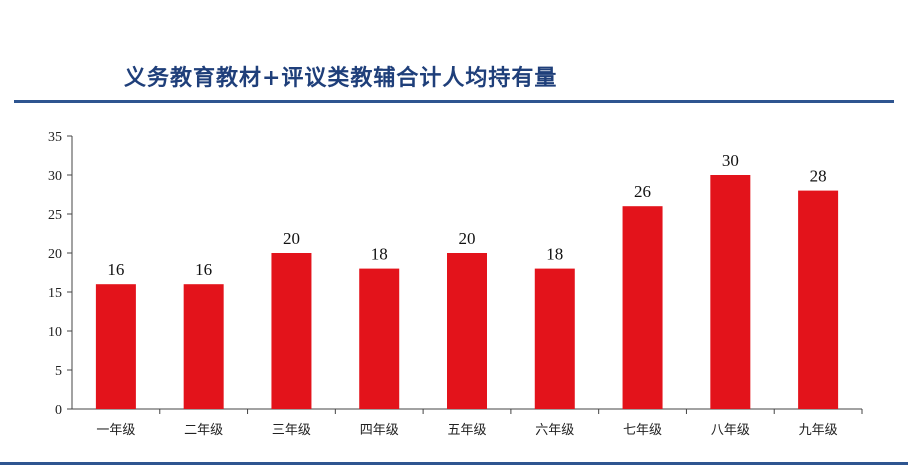 Image resolution: width=908 pixels, height=472 pixels. I want to click on x-tick-label: 四年级, so click(379, 430).